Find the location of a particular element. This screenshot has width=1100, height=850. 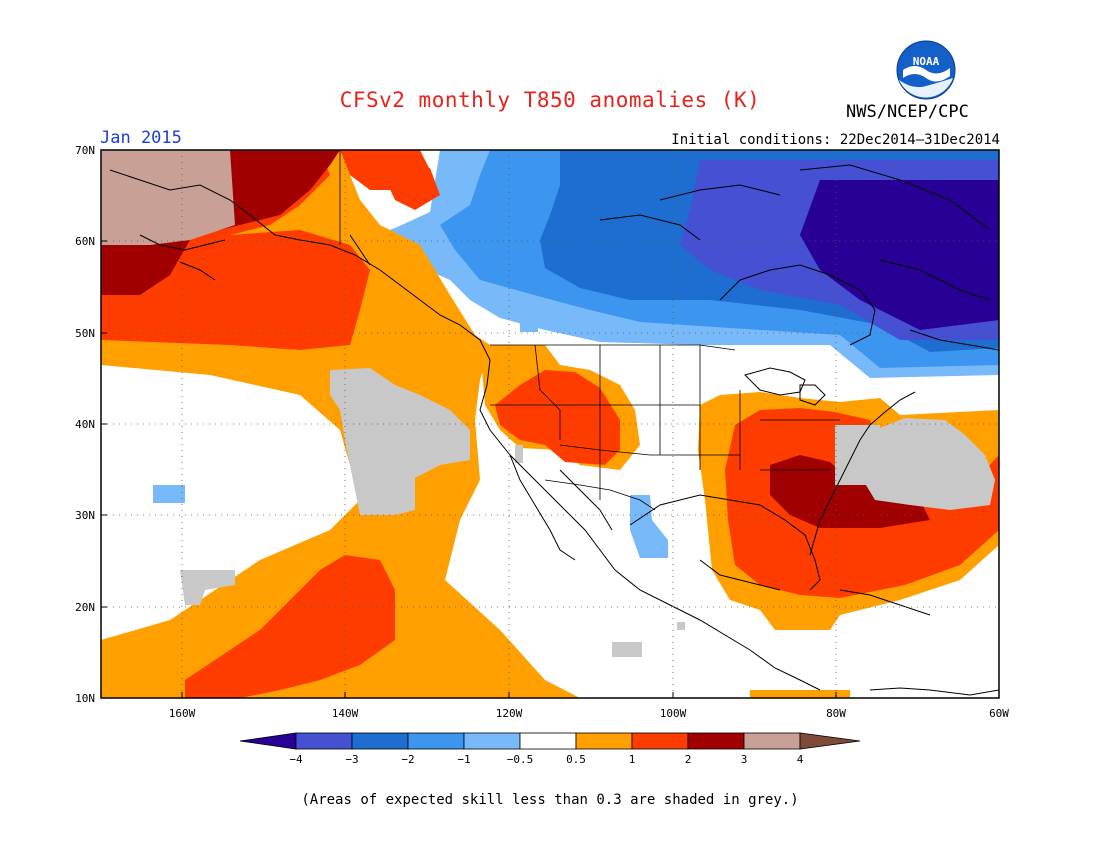

anomaly-region-p1-subtropical is located at coordinates (290, 626).